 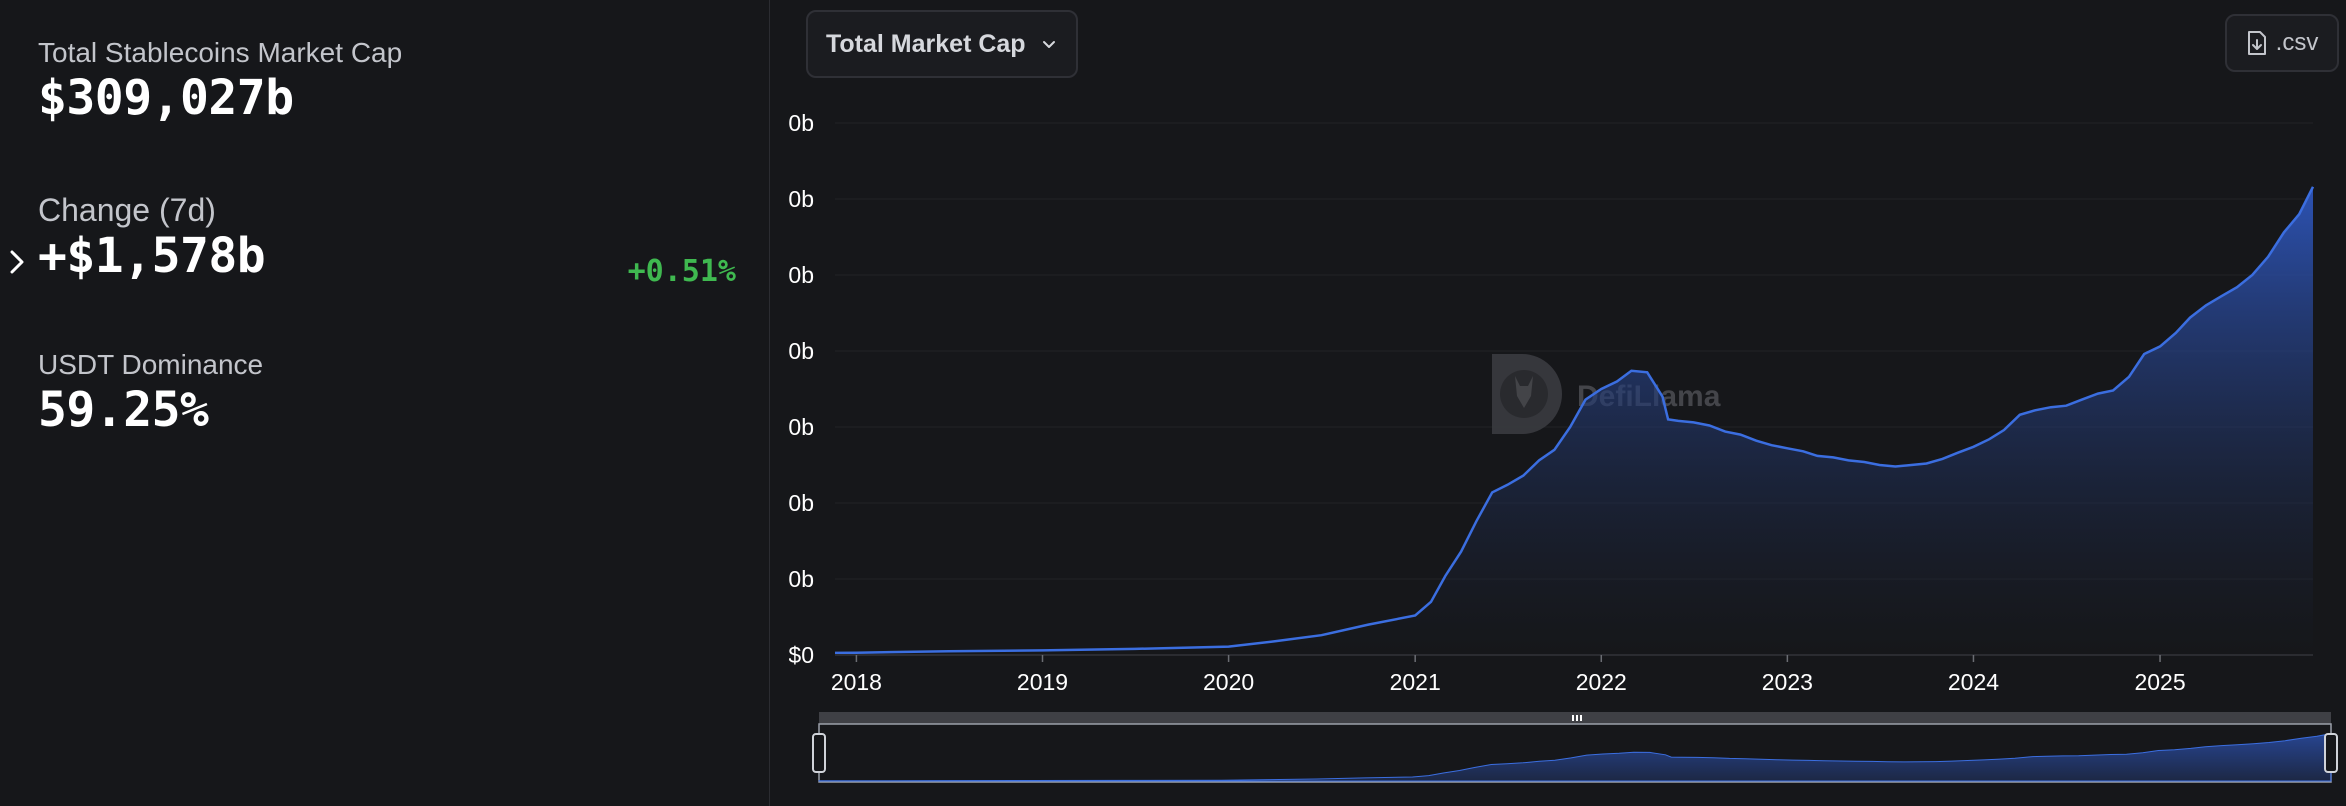 I want to click on usdt-dominance-stat: USDT Dominance 59.25%, so click(x=150, y=393).